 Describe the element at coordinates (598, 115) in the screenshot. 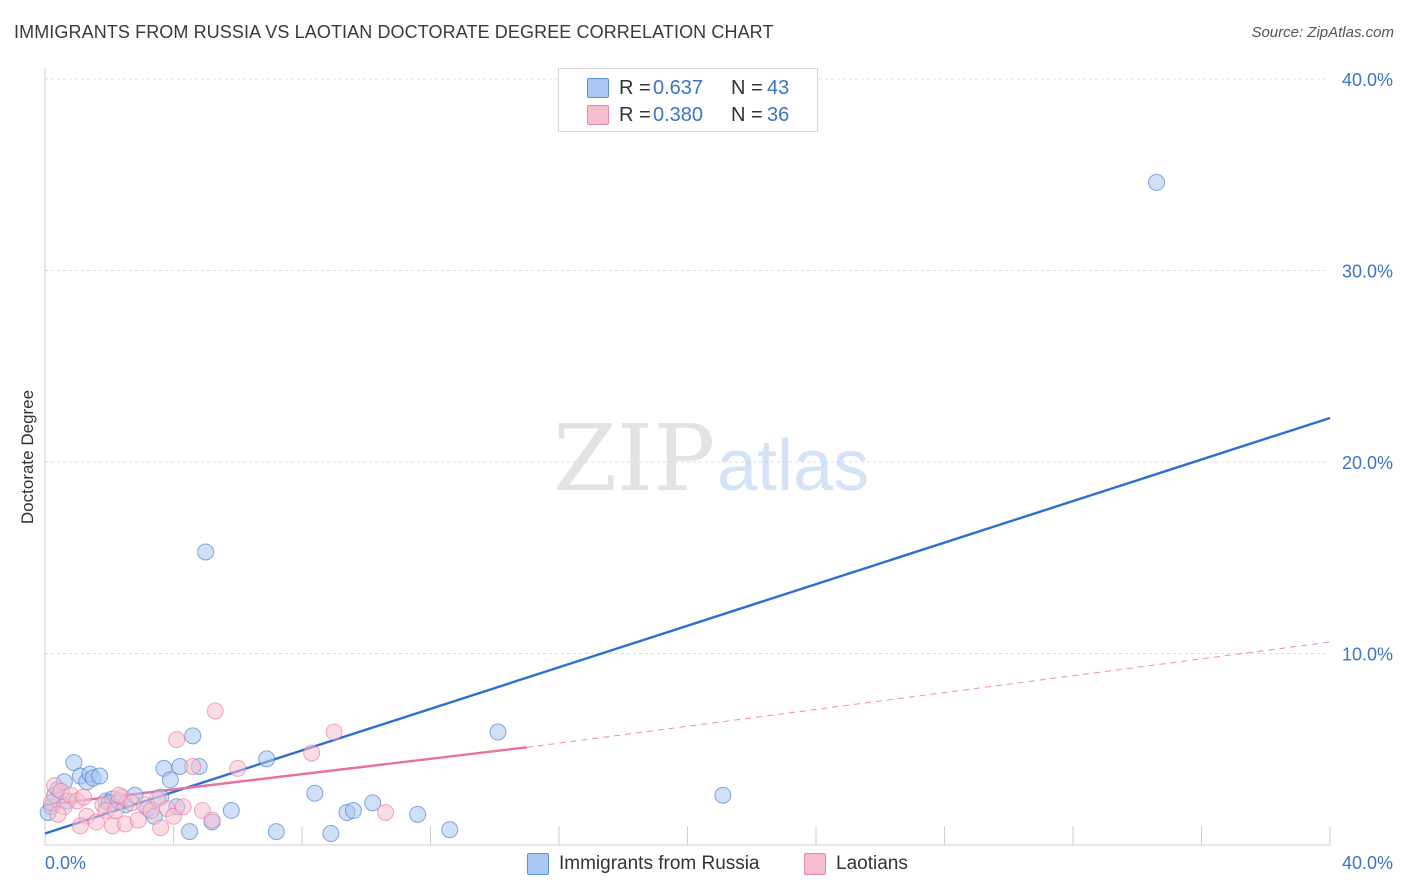

I see `legend-swatch-laotians` at that location.